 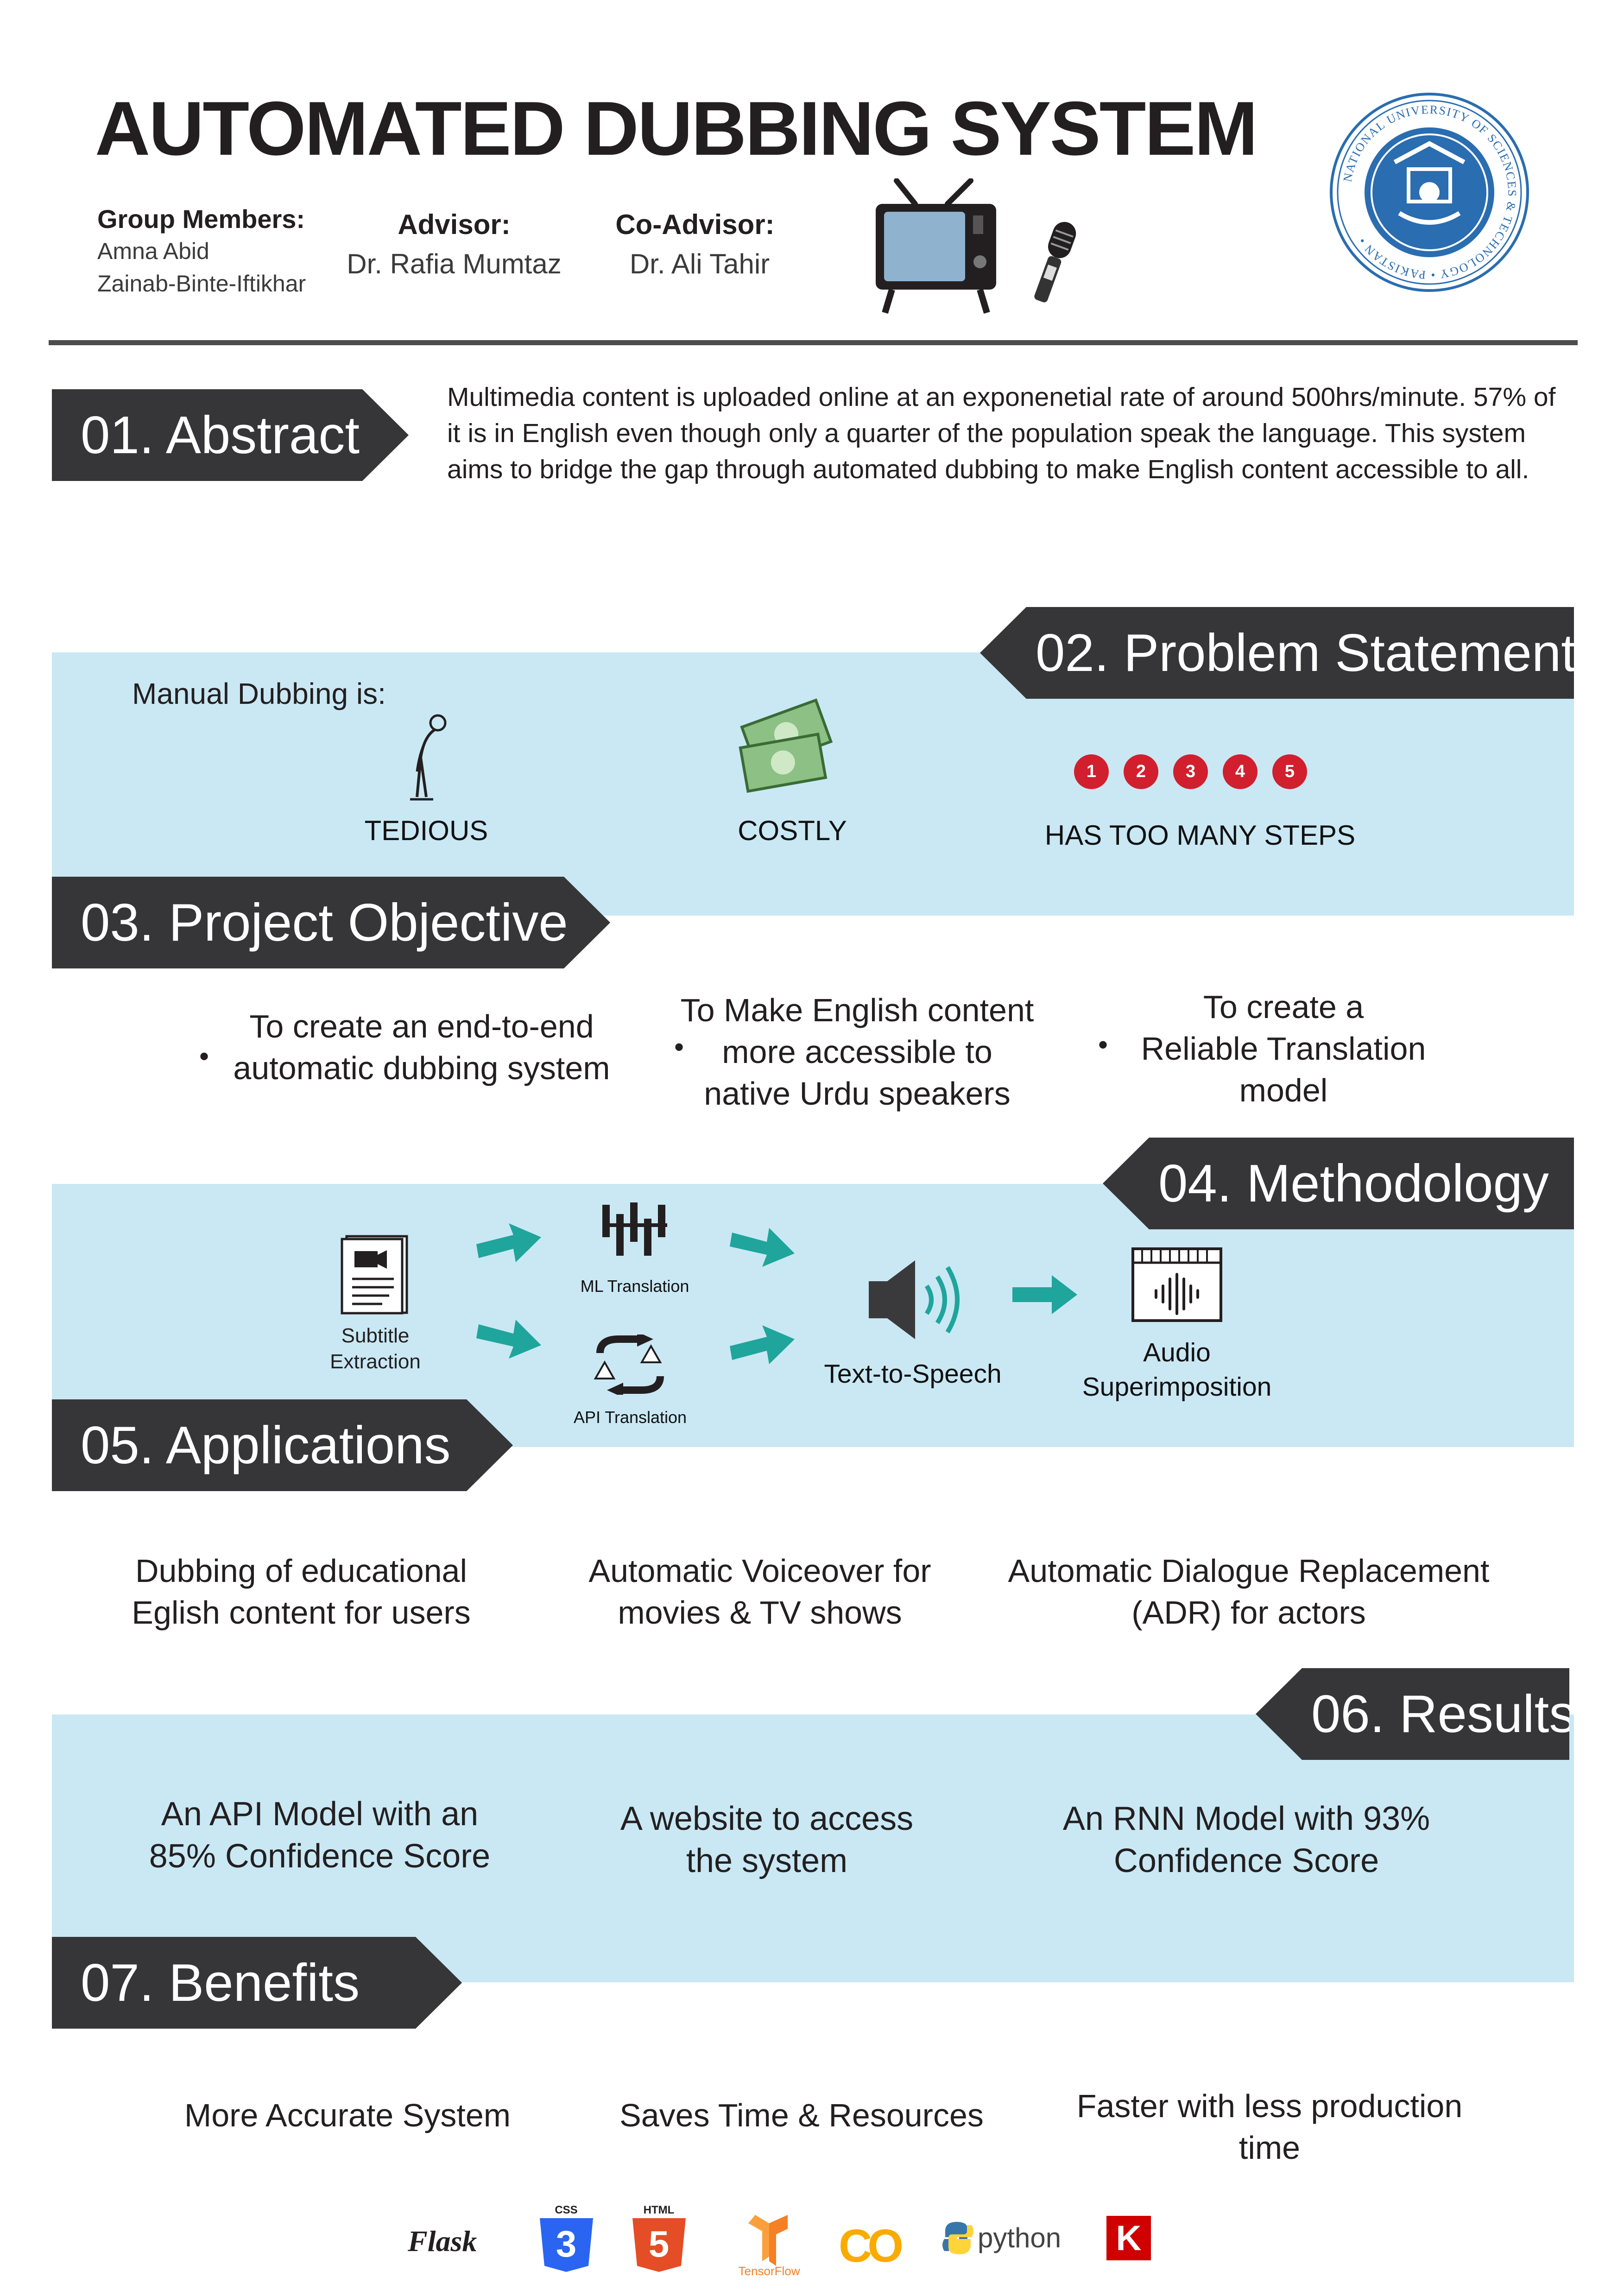 I want to click on money-icon, so click(x=786, y=745).